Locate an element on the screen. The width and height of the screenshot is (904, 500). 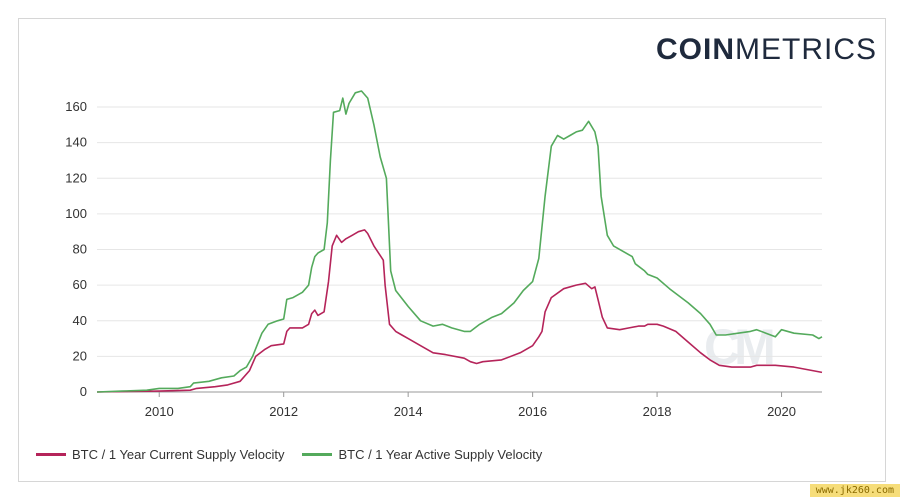
y-tick-label-80: 80 is located at coordinates (80, 249).